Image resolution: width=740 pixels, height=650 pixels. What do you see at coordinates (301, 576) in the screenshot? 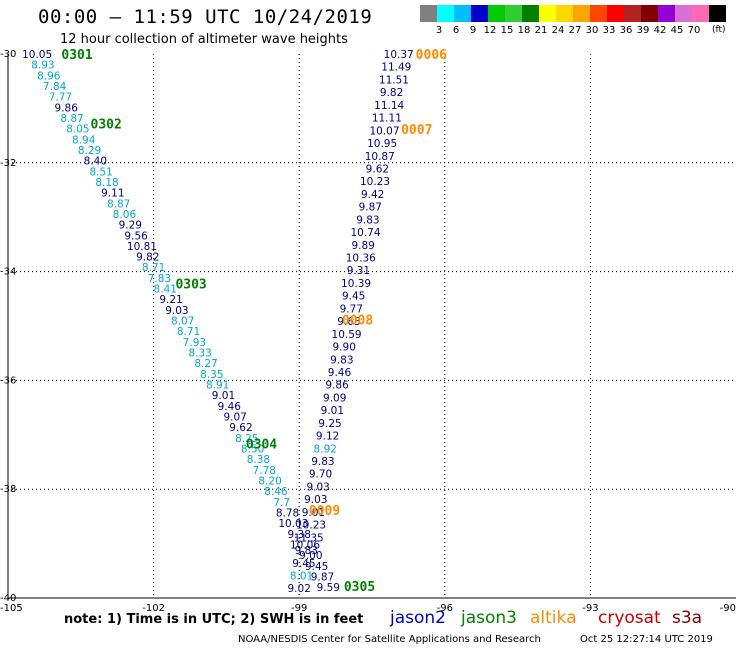
I see `swh-value: 8.01` at bounding box center [301, 576].